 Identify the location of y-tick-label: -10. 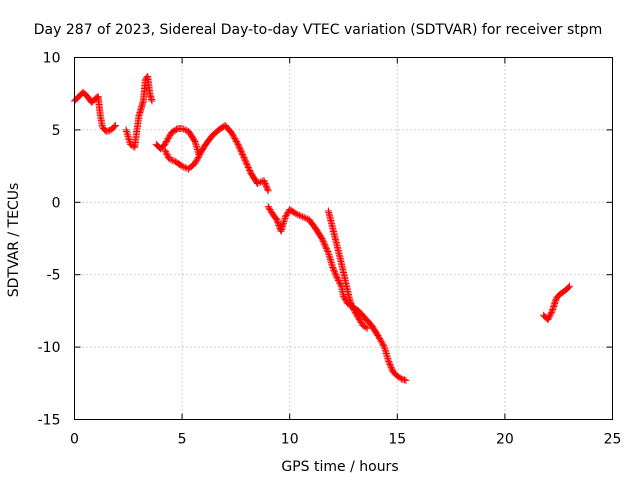
(49, 348).